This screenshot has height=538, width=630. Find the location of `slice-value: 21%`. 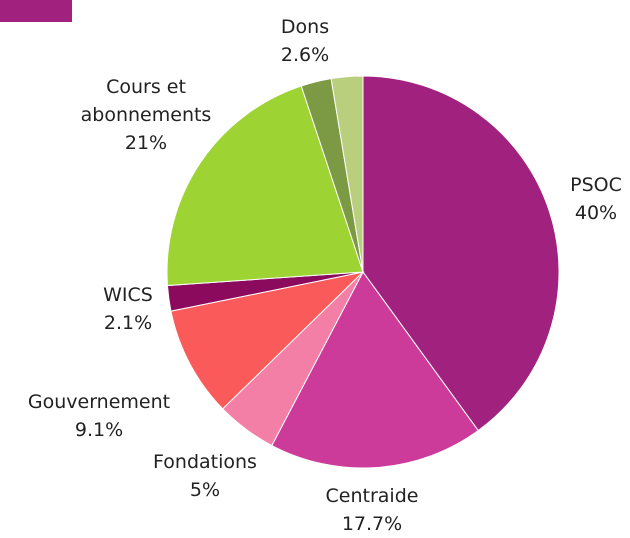

slice-value: 21% is located at coordinates (146, 143).